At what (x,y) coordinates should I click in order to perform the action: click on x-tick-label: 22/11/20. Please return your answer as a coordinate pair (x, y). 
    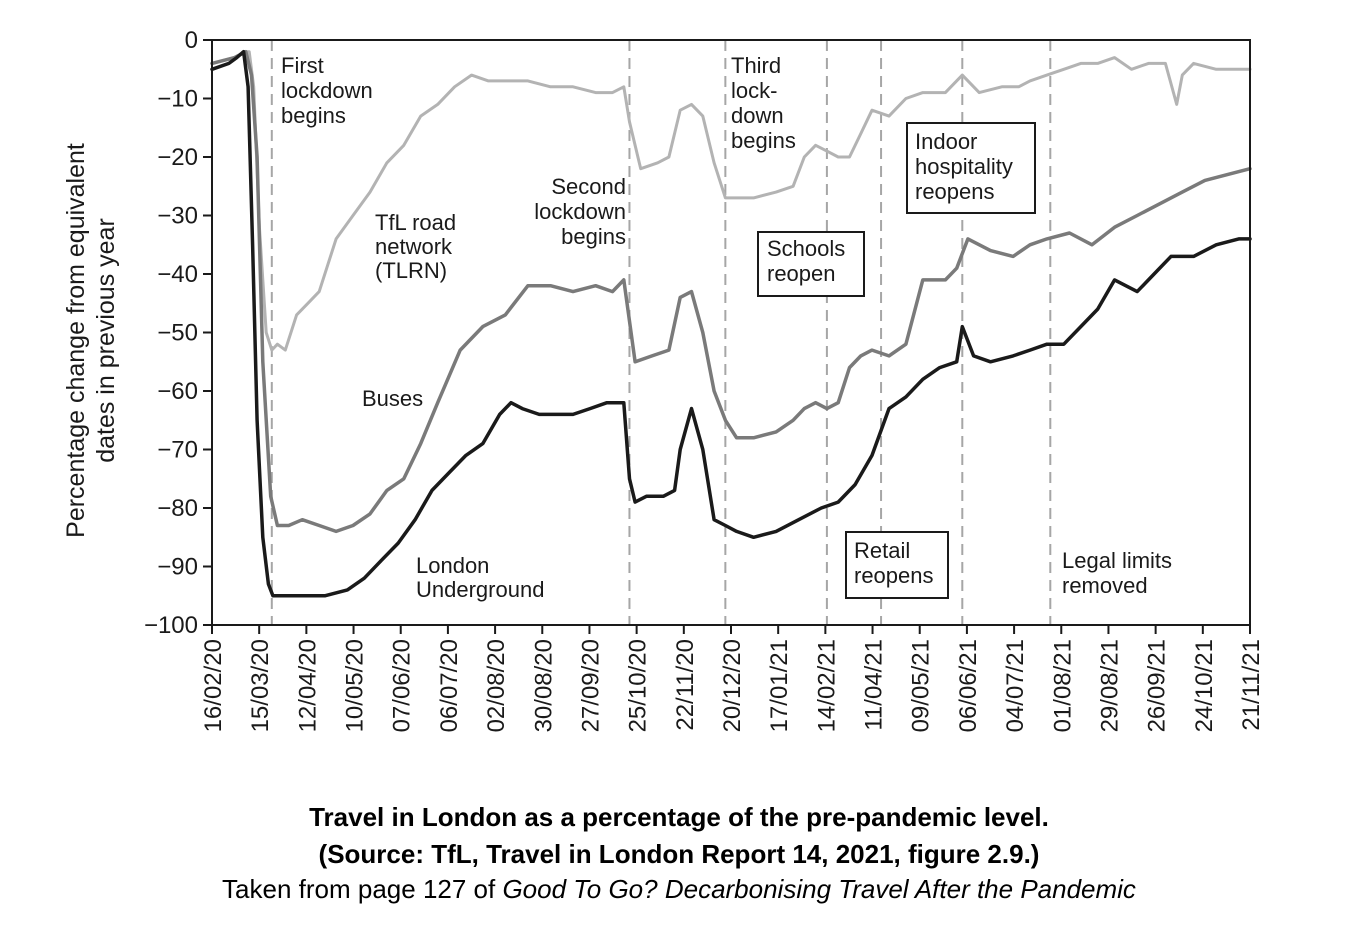
    Looking at the image, I should click on (685, 685).